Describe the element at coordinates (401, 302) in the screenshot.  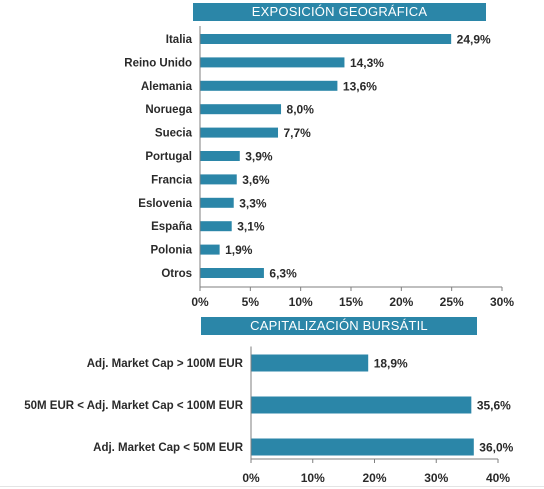
I see `x-tick-label-geo-4: 20%` at that location.